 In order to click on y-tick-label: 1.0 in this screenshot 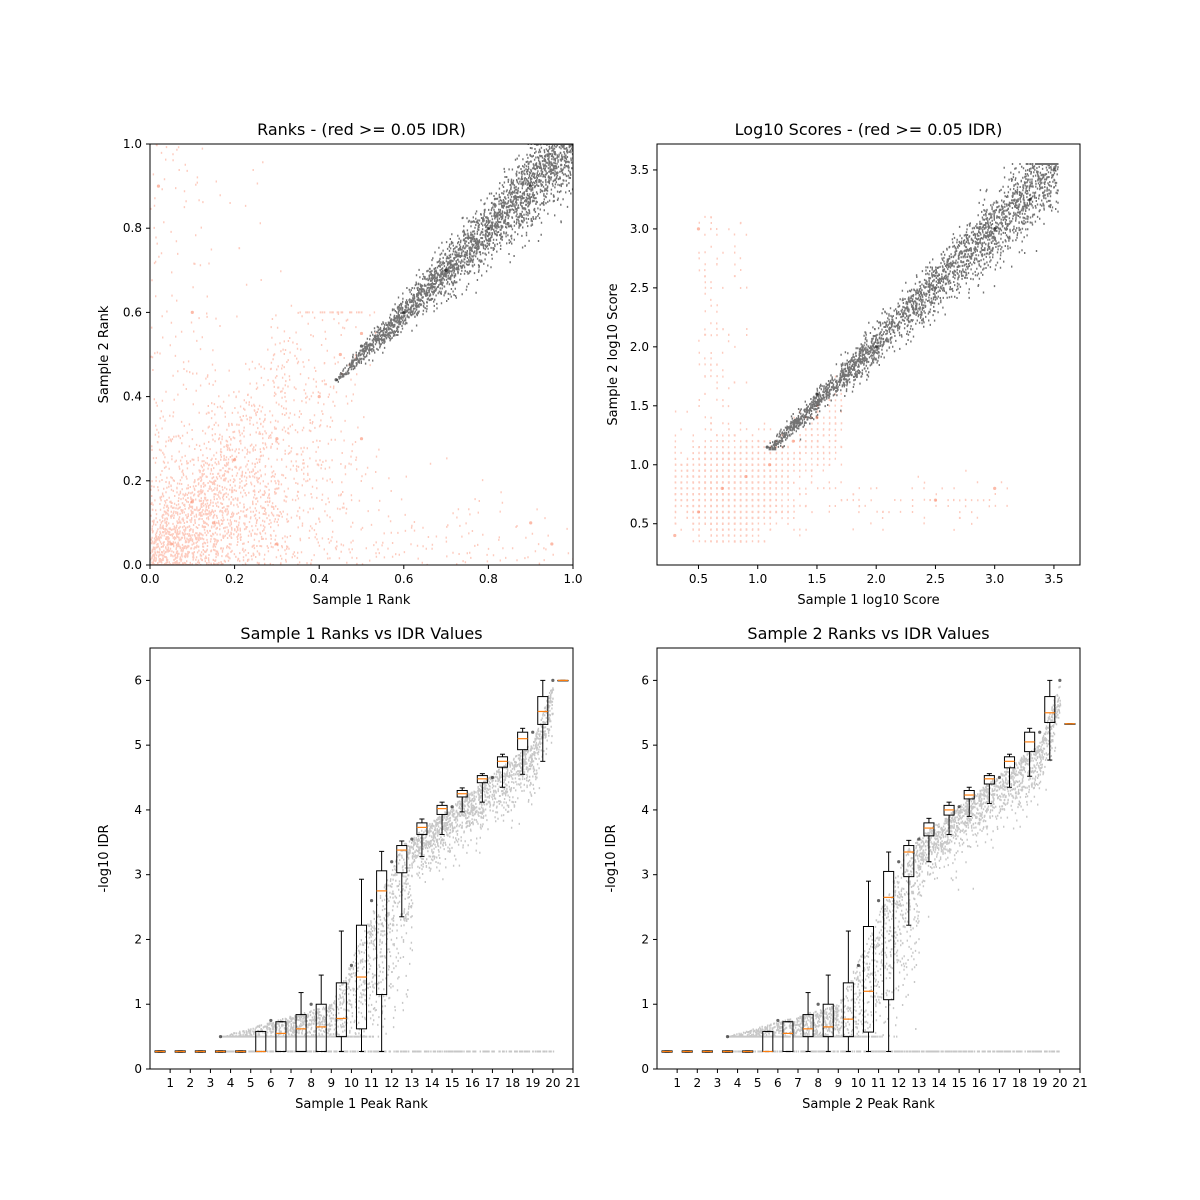, I will do `click(639, 465)`.